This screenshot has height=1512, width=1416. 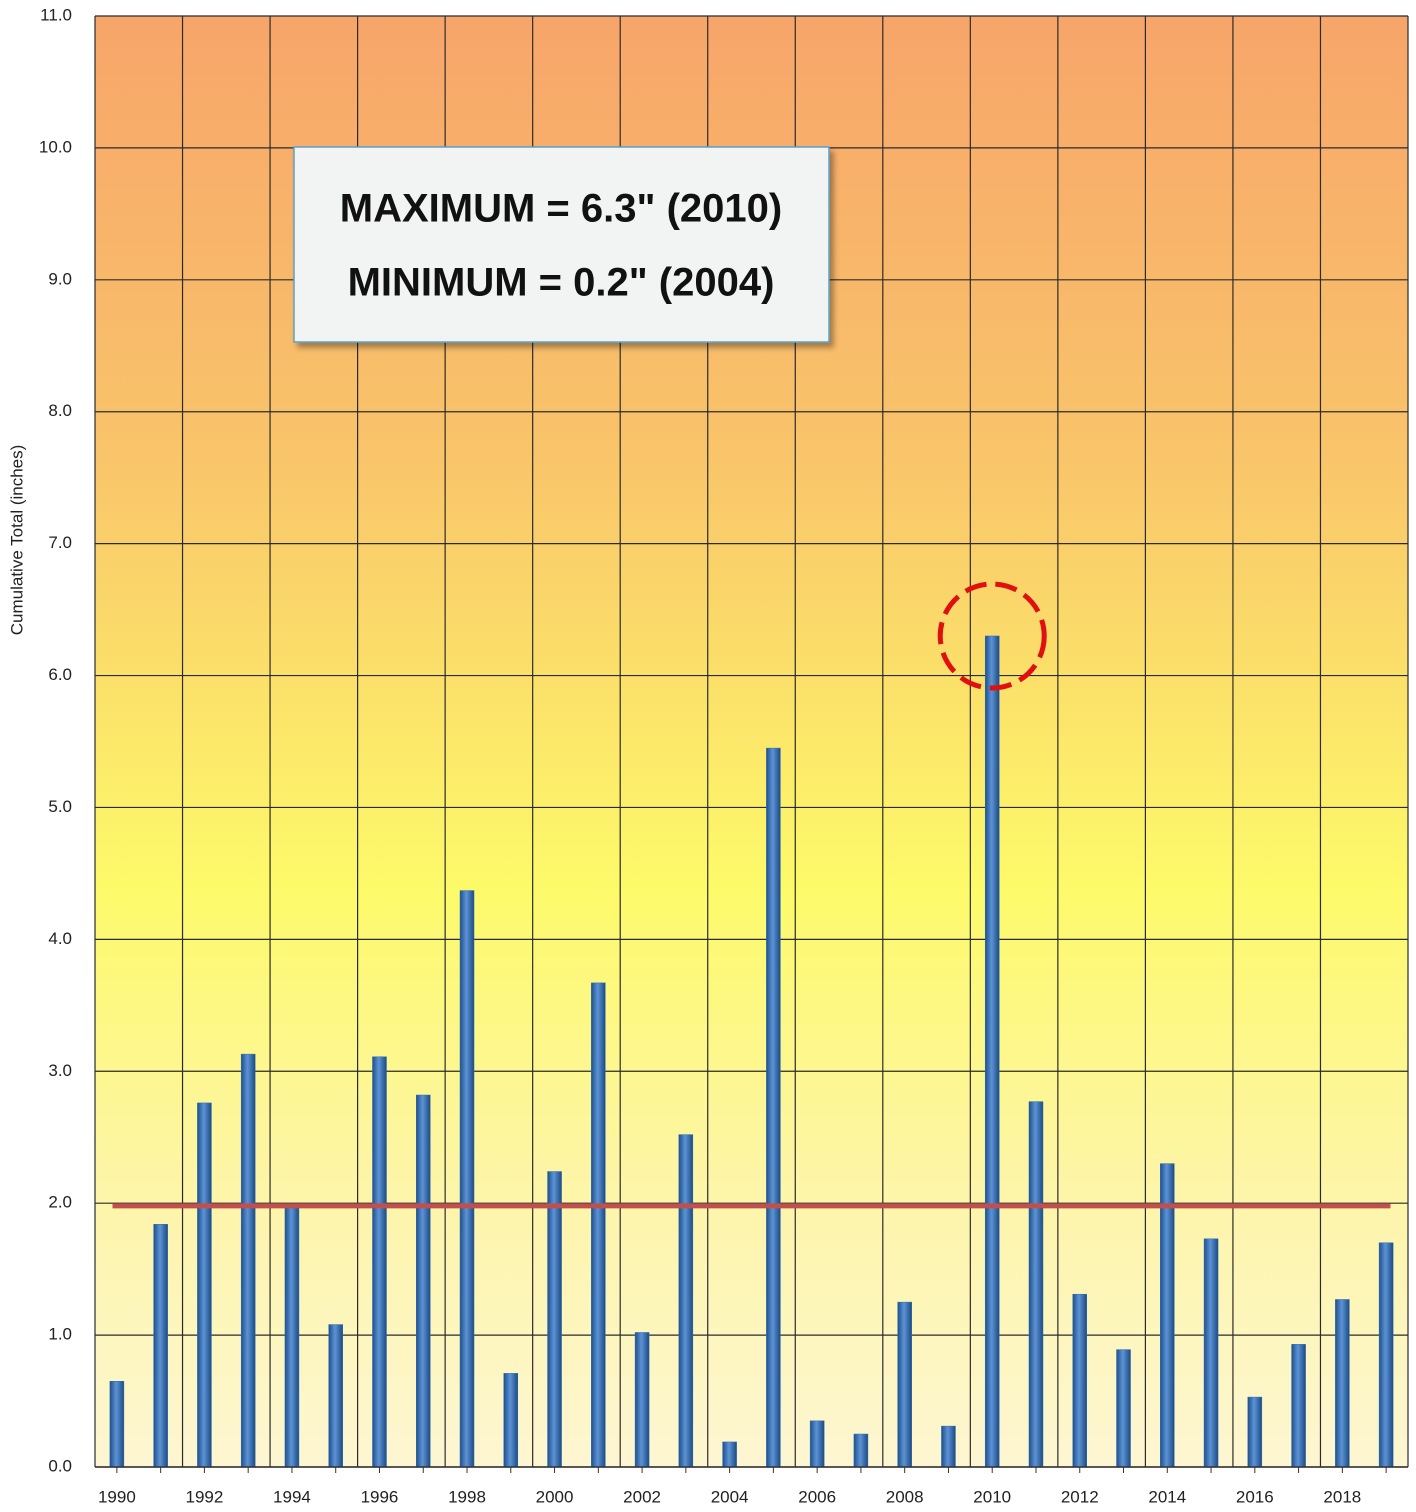 I want to click on x-tick-label: 2004, so click(x=730, y=1496).